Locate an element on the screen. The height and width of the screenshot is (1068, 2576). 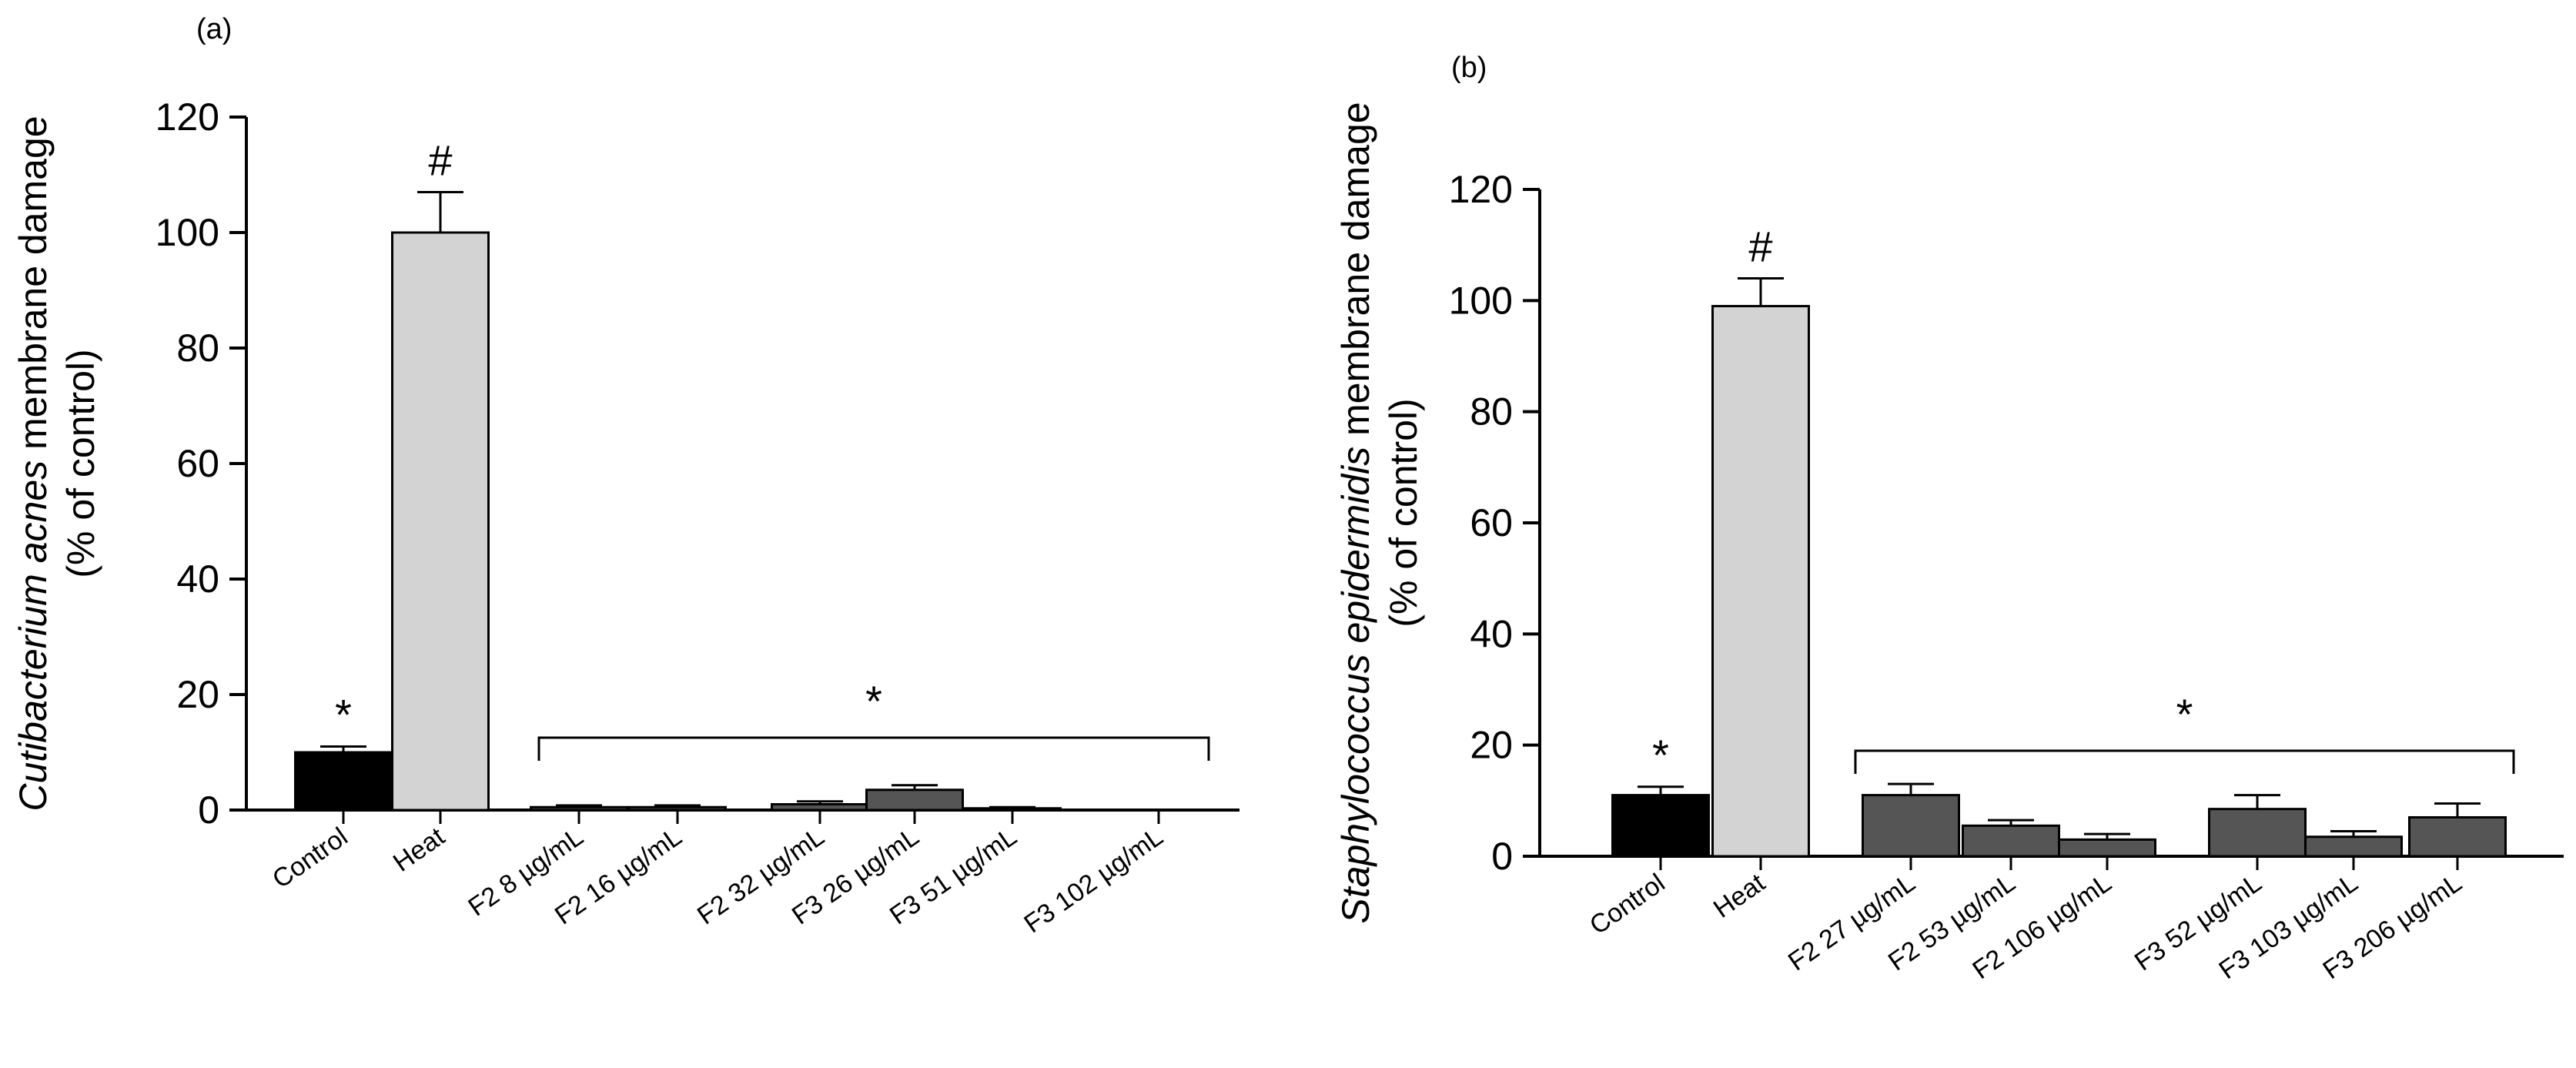
panel-b-y-axis-title-rest: membrane damage is located at coordinates (1356, 274).